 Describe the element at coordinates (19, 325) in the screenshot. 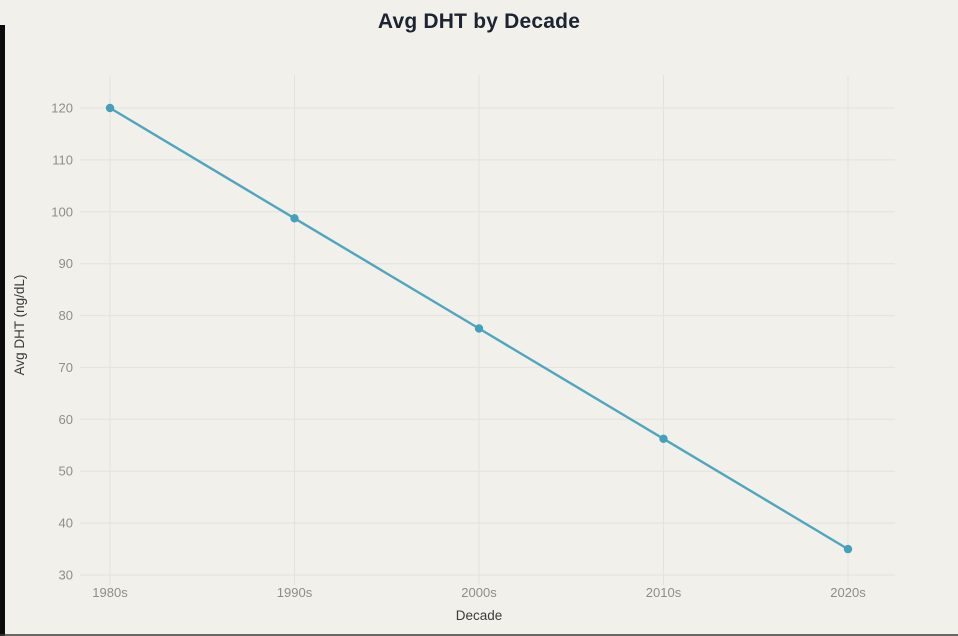

I see `y-axis-title: Avg DHT (ng/dL)` at that location.